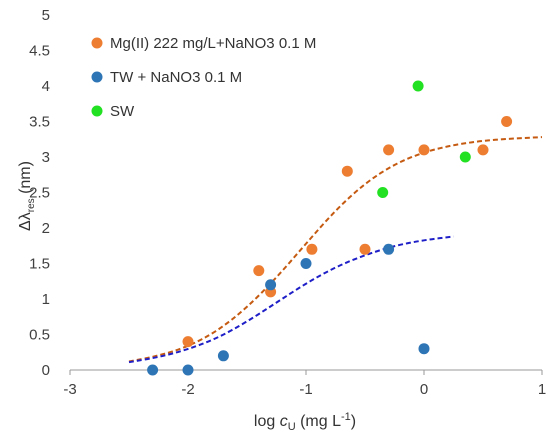 The image size is (550, 438). I want to click on y-tick-label: 4, so click(46, 86).